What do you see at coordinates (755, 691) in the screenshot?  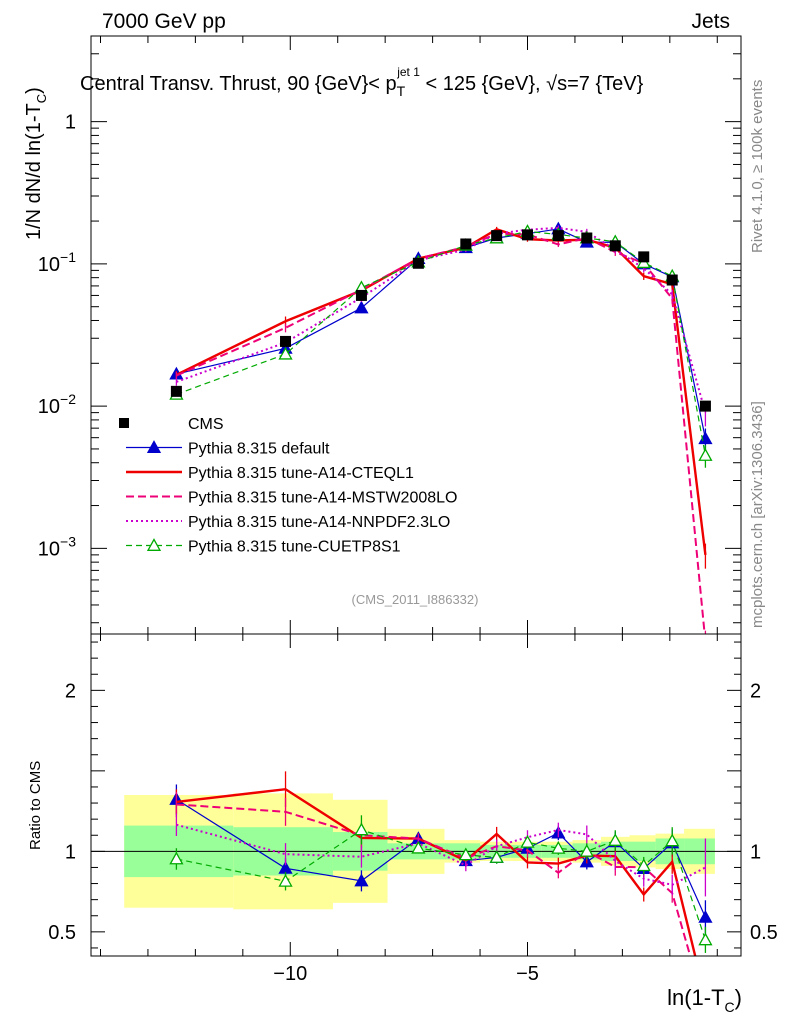 I see `ratio-tick-label-right: 2` at bounding box center [755, 691].